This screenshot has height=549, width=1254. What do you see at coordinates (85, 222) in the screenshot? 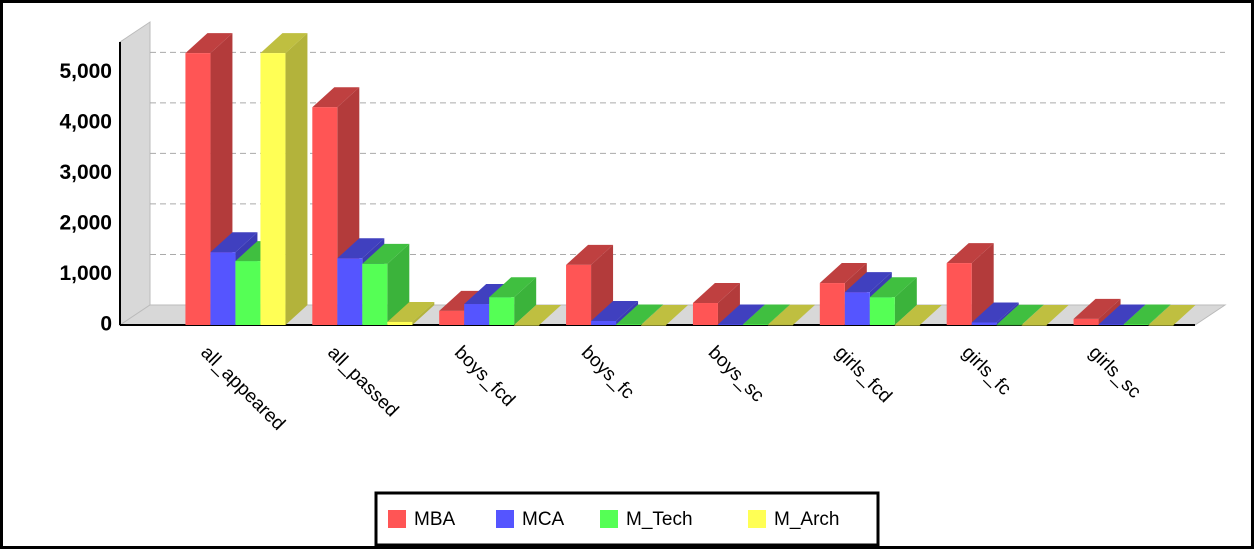
I see `y-tick-label: 2,000` at bounding box center [85, 222].